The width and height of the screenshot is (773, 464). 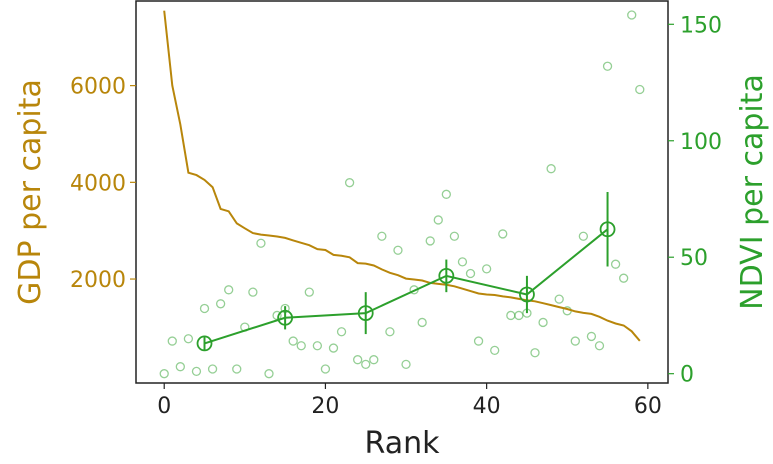 I want to click on y-axis-label-right: NDVI per capita, so click(x=752, y=192).